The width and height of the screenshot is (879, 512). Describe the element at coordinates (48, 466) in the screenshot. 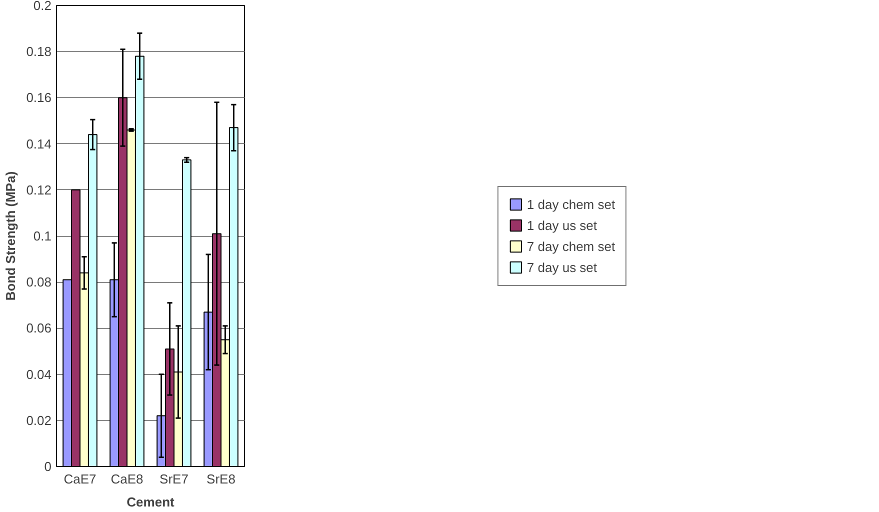

I see `y-tick-label: 0` at that location.